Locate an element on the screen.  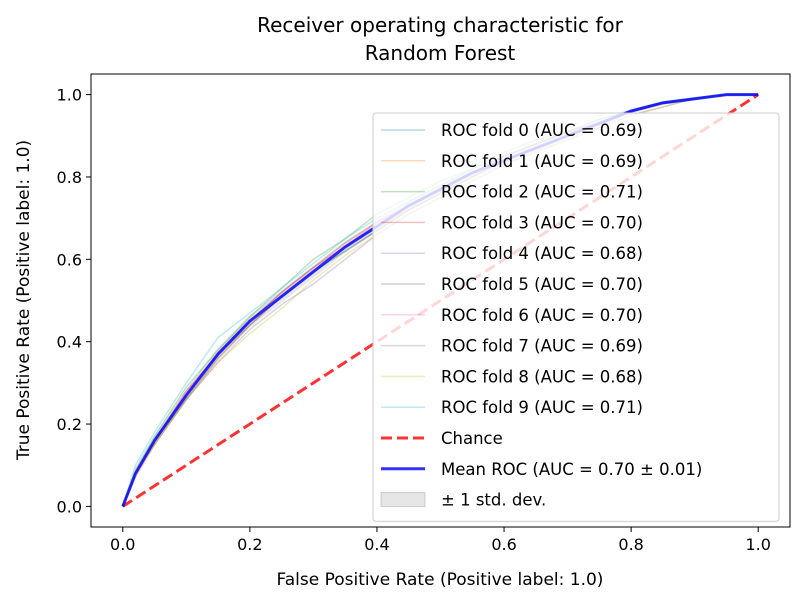
x-tick-label: 1.0 is located at coordinates (758, 544).